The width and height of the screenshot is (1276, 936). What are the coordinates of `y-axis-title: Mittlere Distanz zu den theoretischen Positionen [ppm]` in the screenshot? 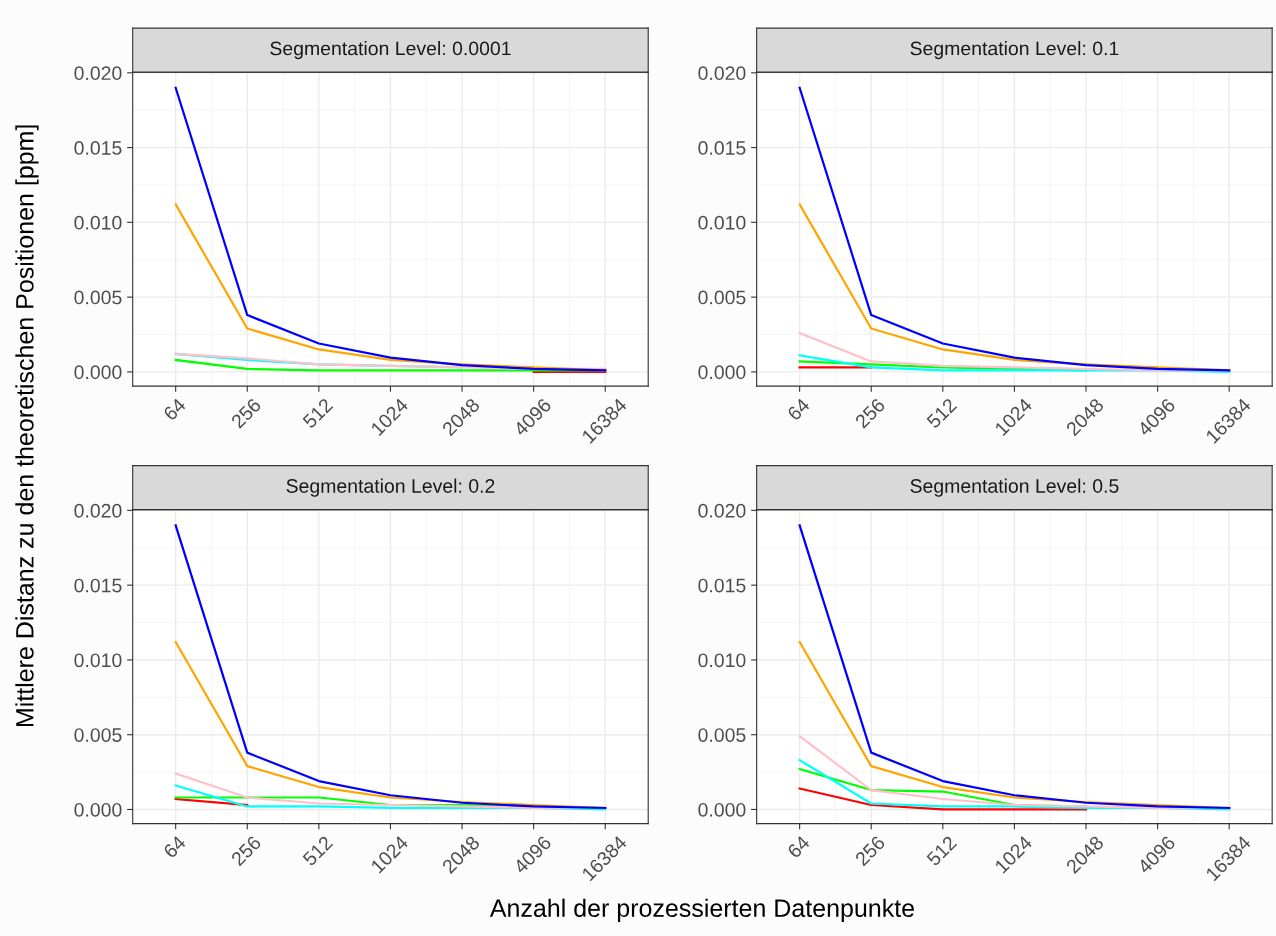 It's located at (27, 426).